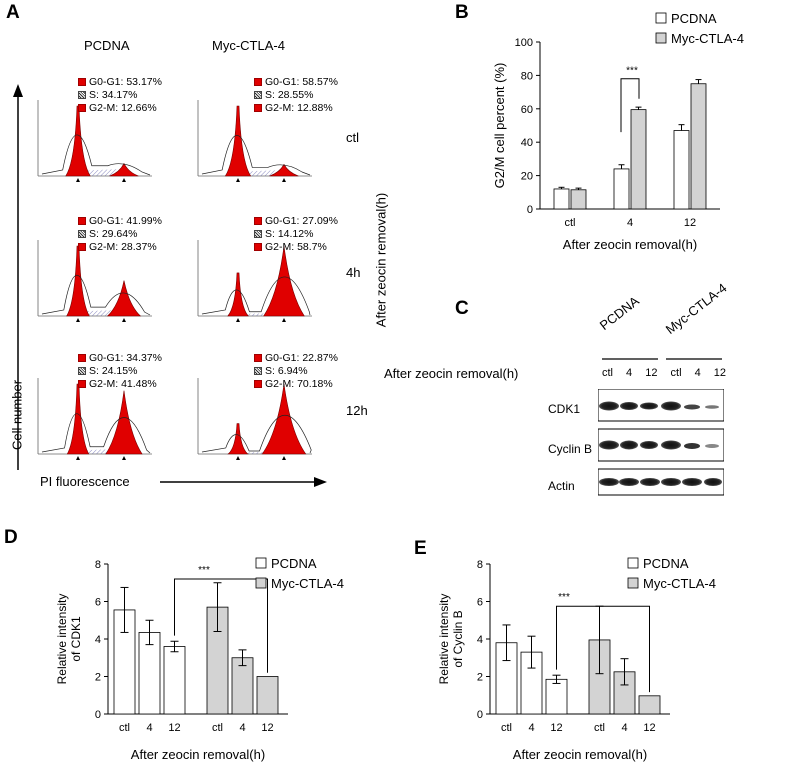  I want to click on stats-pcdna-4h: G0-G1: 41.99% S: 29.64% G2-M: 28.37%, so click(120, 234).